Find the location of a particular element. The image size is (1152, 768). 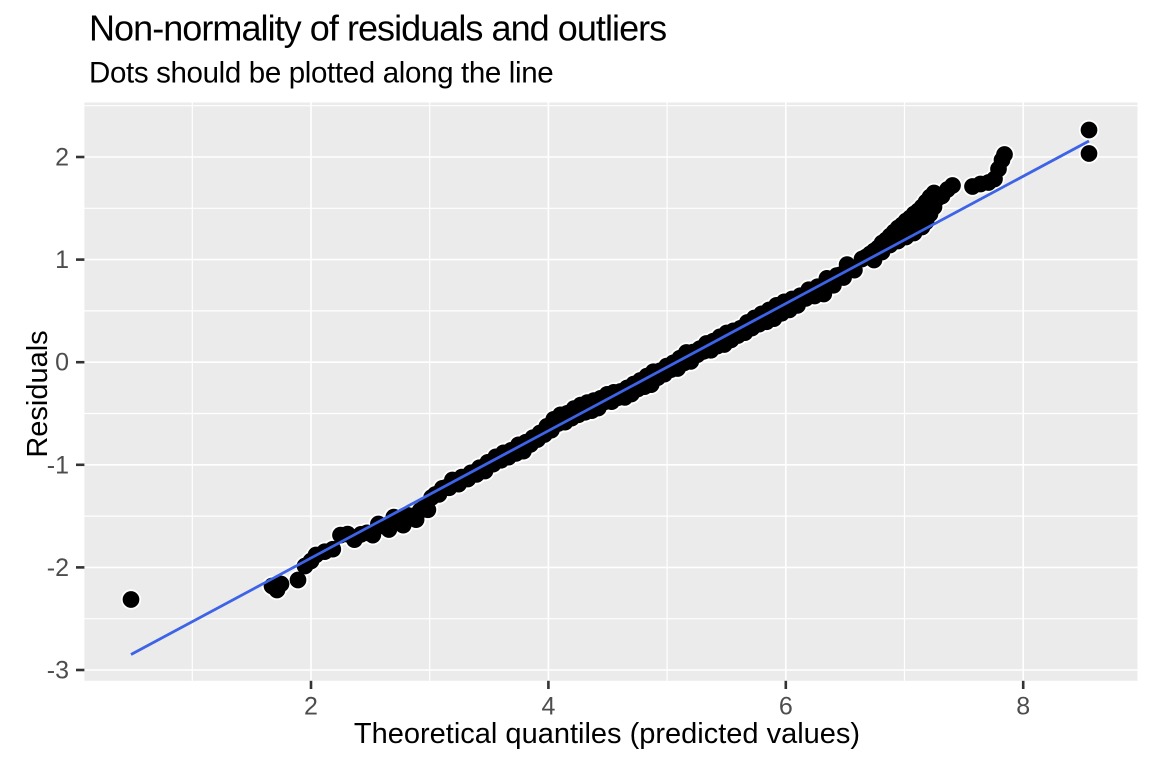

svg-text:Non-normality of residuals and: Non-normality of residuals and outliers is located at coordinates (377, 28).